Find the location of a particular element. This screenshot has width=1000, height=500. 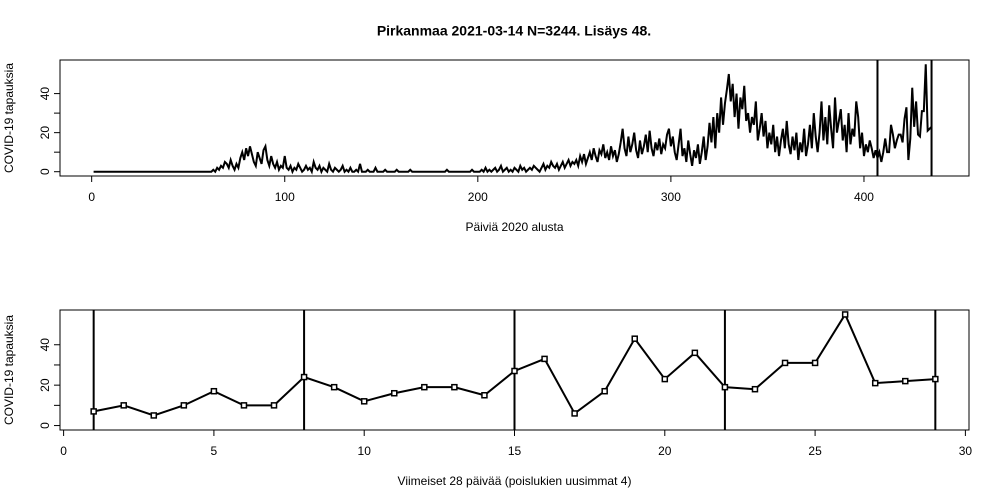

x-tick-label: 5 is located at coordinates (214, 451).